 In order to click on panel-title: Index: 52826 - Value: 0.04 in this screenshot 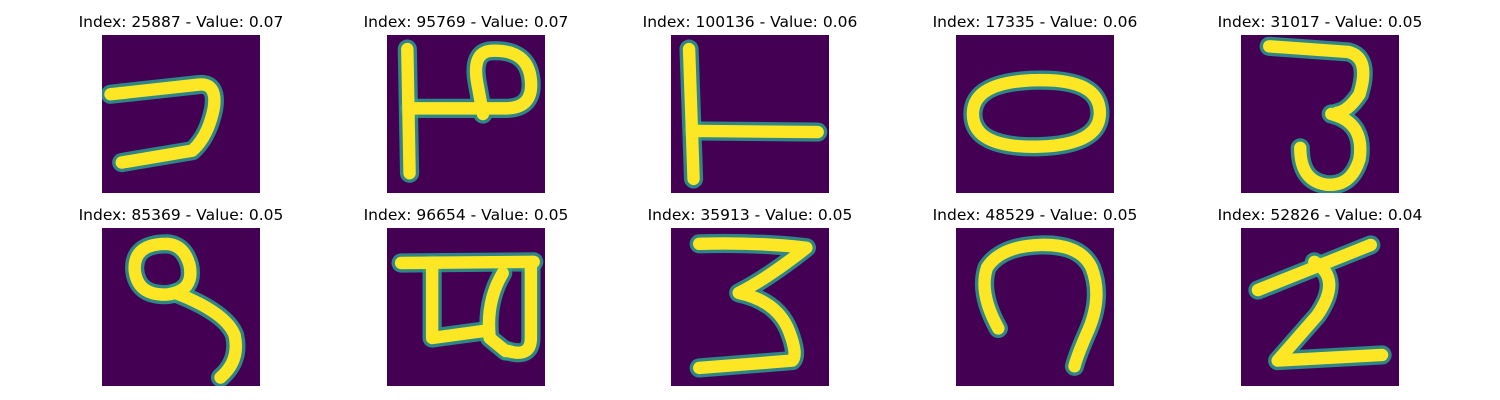, I will do `click(1320, 215)`.